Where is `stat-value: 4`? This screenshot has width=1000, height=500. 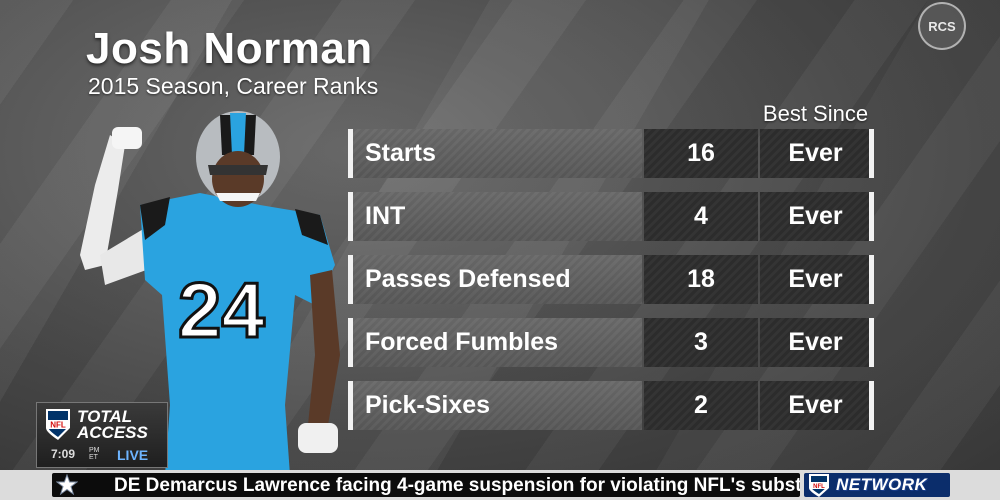
stat-value: 4 is located at coordinates (701, 216).